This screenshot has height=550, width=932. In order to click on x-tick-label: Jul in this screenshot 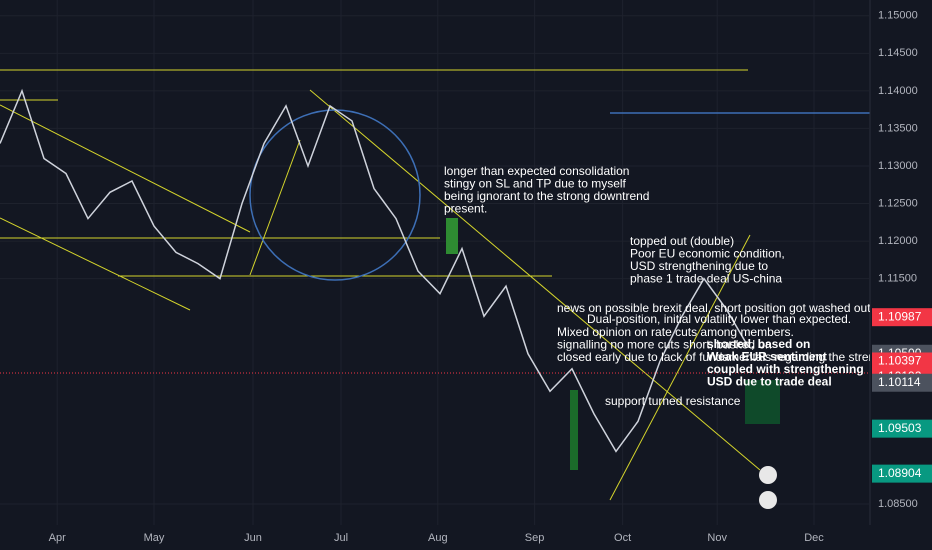, I will do `click(341, 538)`.